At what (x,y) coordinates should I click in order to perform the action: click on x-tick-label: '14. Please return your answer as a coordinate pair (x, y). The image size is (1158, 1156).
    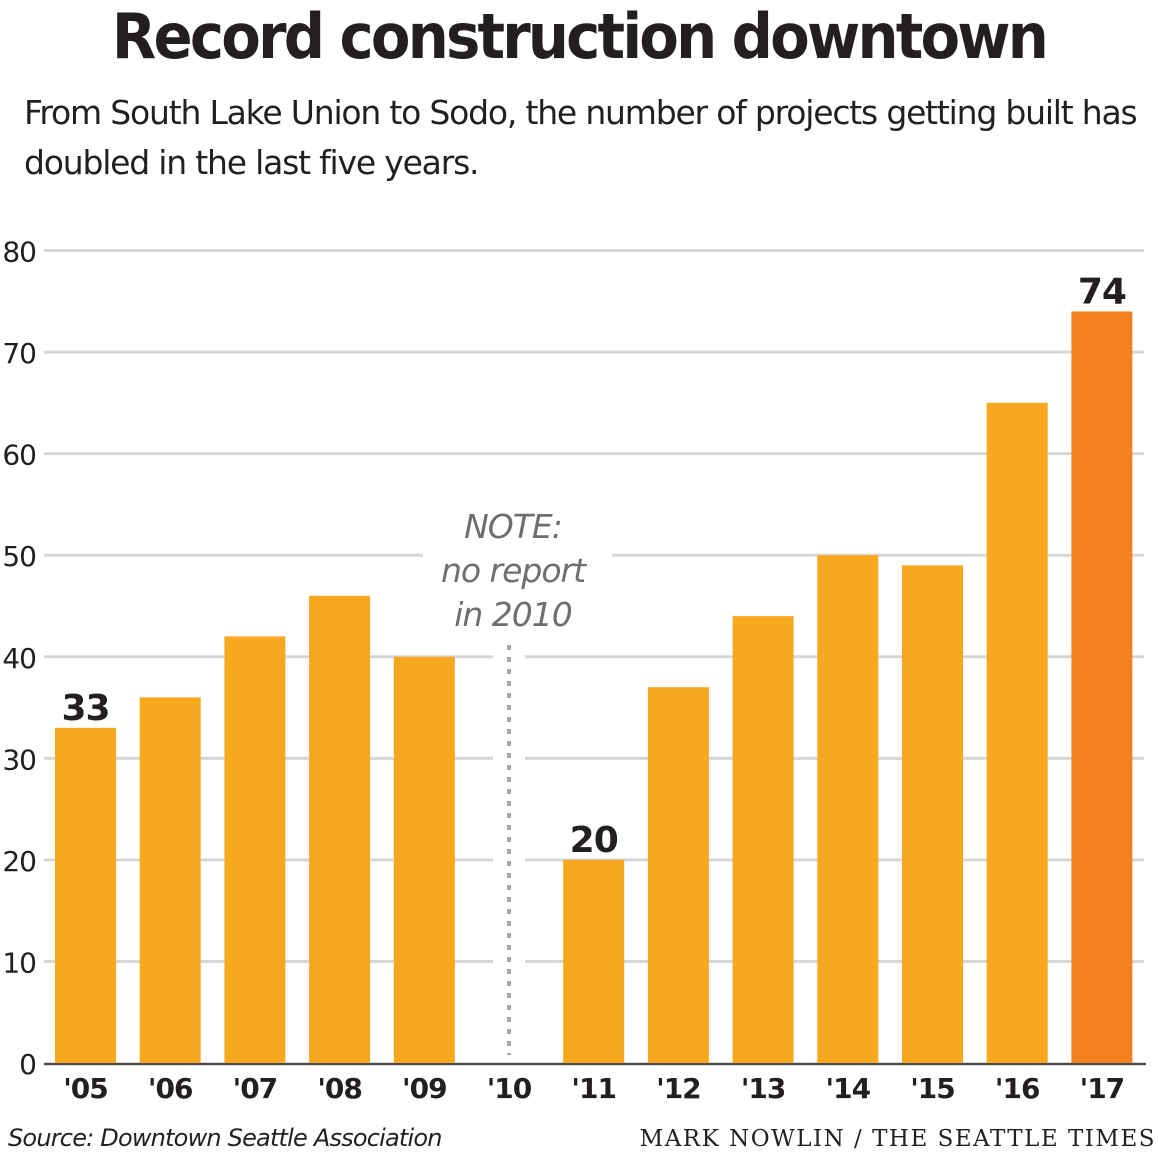
    Looking at the image, I should click on (848, 1088).